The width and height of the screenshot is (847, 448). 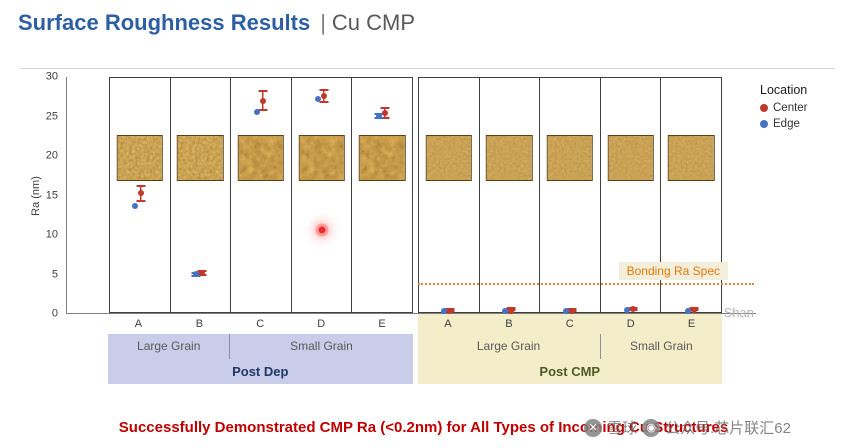 I want to click on edge-legend-dot-icon, so click(x=764, y=124).